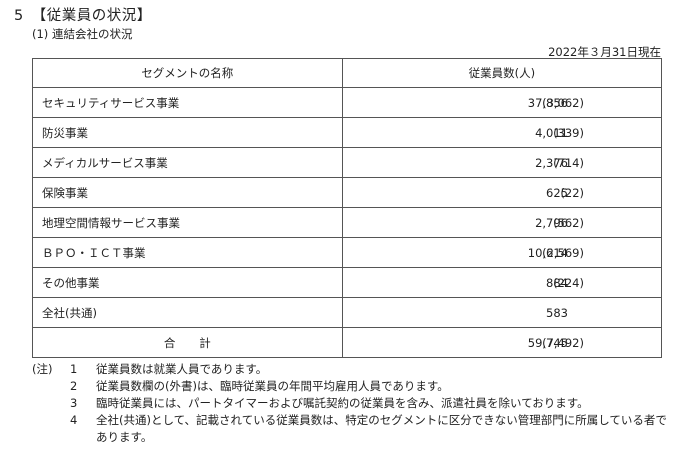  Describe the element at coordinates (551, 162) in the screenshot. I see `employee-count: 2,376` at that location.